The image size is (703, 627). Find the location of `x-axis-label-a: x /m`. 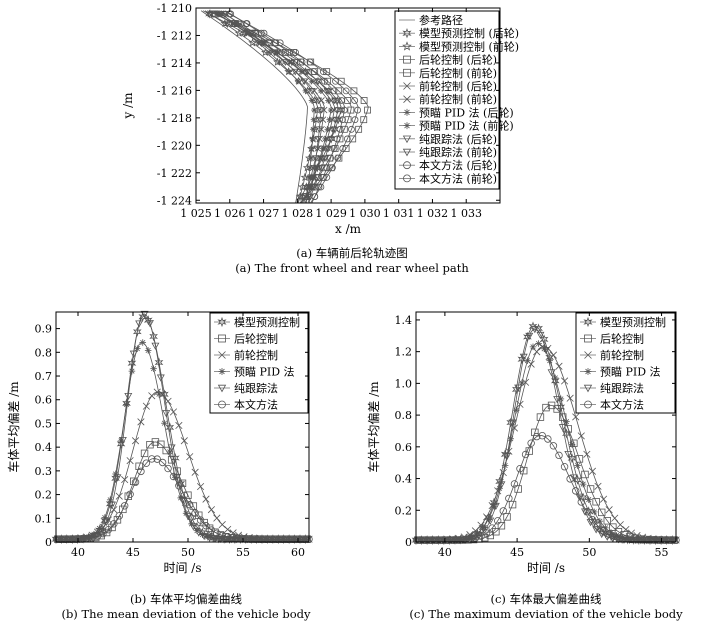

x-axis-label-a: x /m is located at coordinates (348, 229).